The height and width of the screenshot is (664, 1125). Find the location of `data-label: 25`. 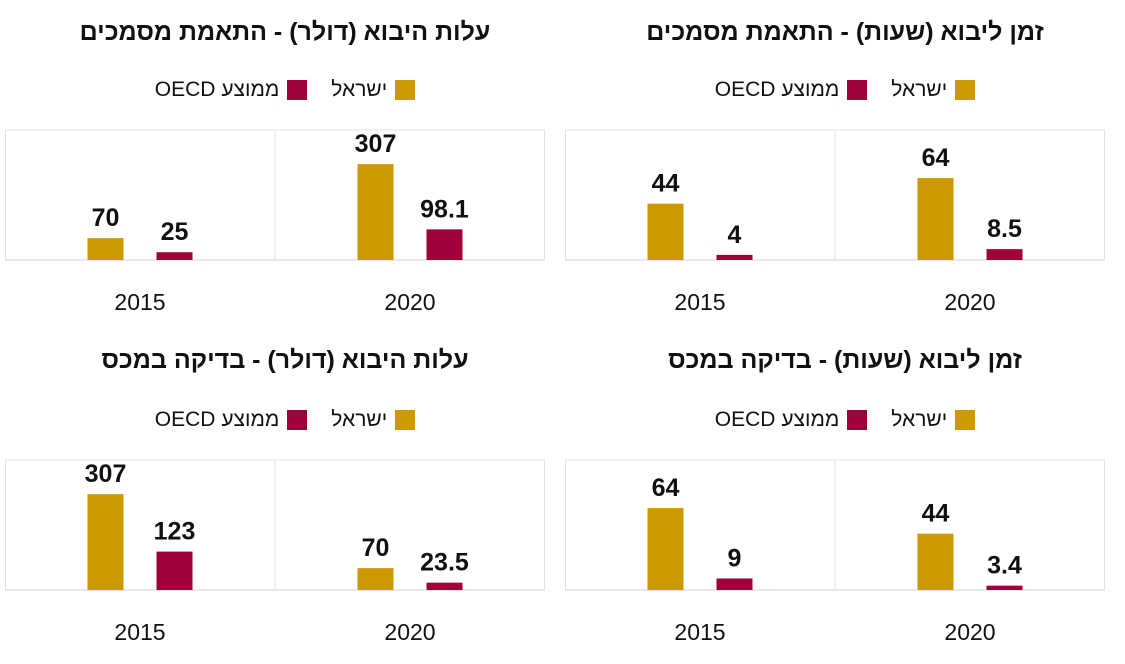

data-label: 25 is located at coordinates (175, 232).